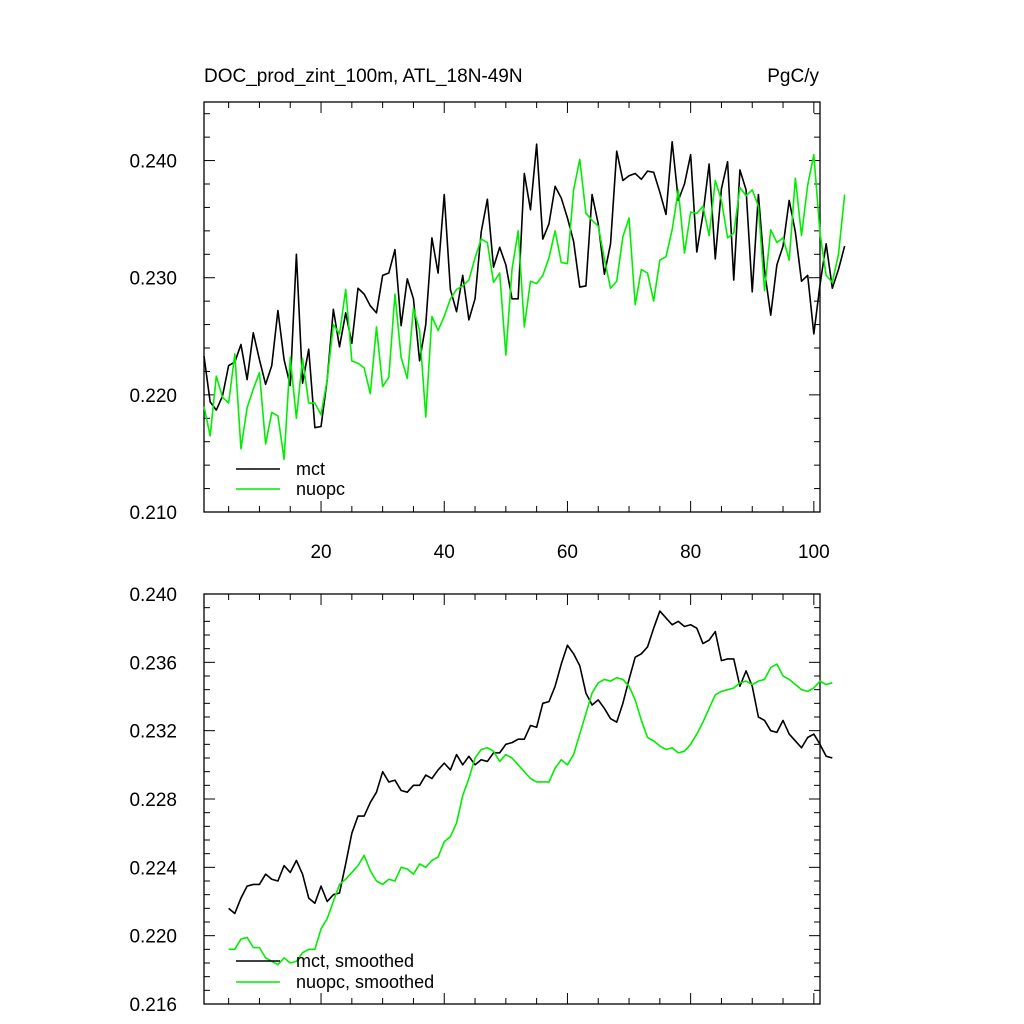  What do you see at coordinates (153, 800) in the screenshot?
I see `bottom-ytick-label: 0.228` at bounding box center [153, 800].